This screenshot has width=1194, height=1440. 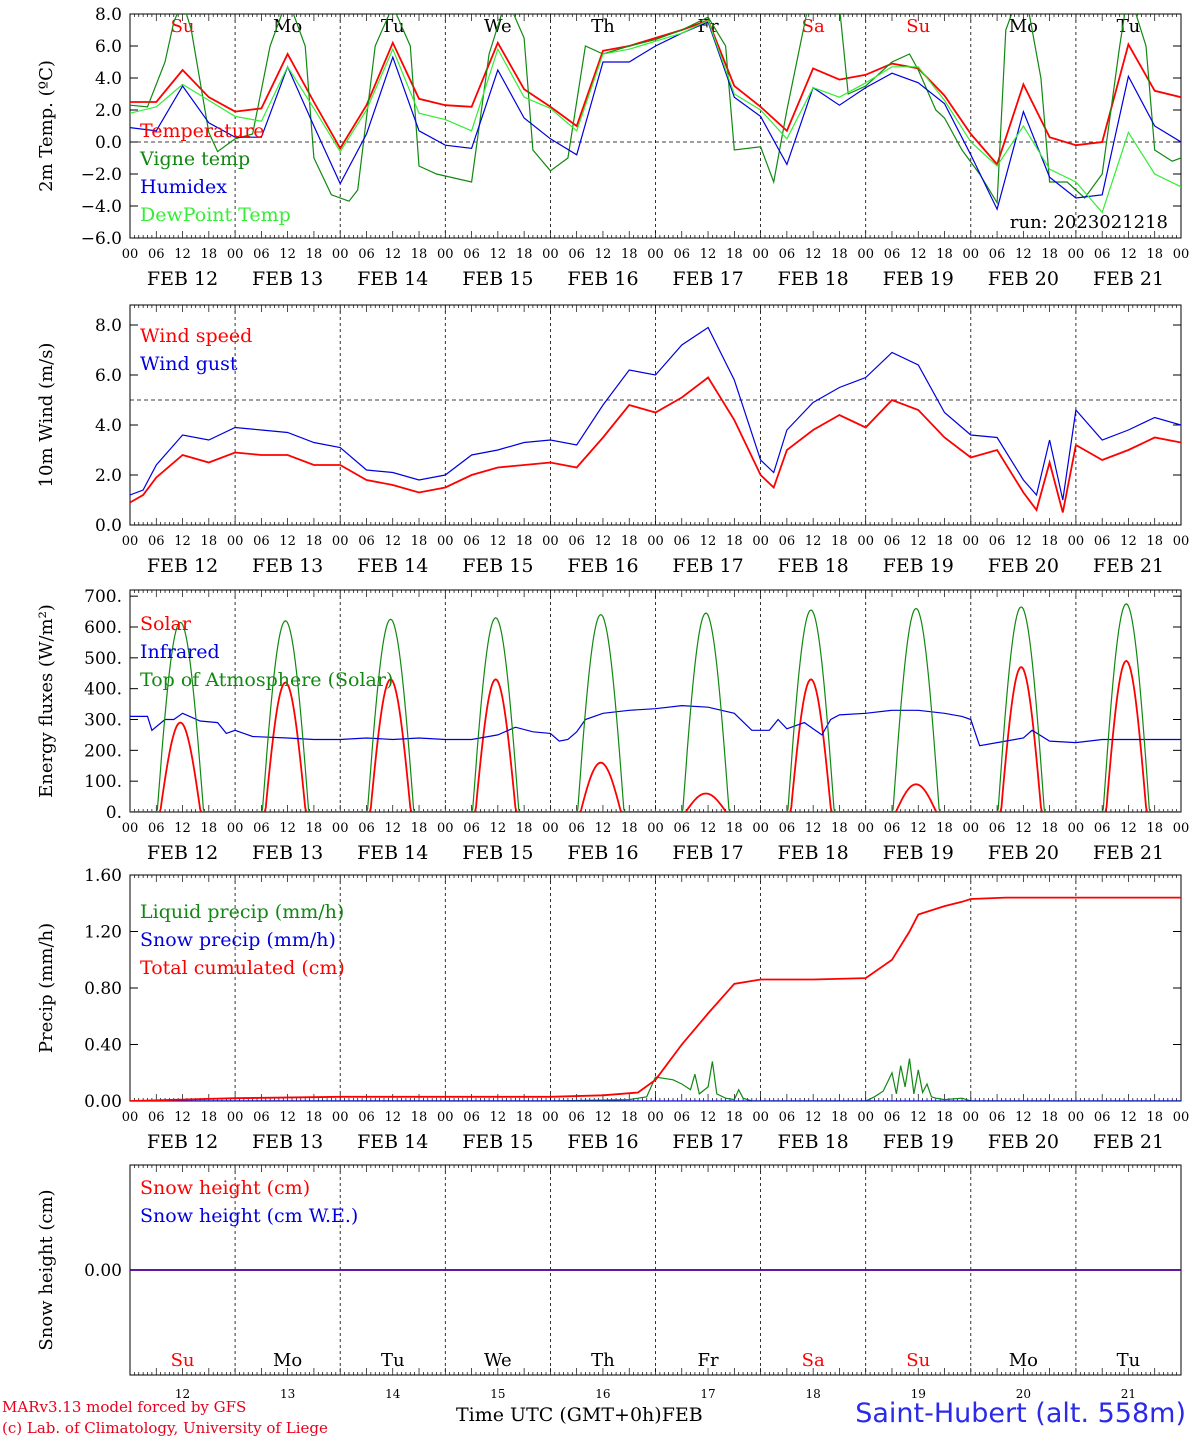 What do you see at coordinates (655, 109) in the screenshot?
I see `series-line-vigne-temp` at bounding box center [655, 109].